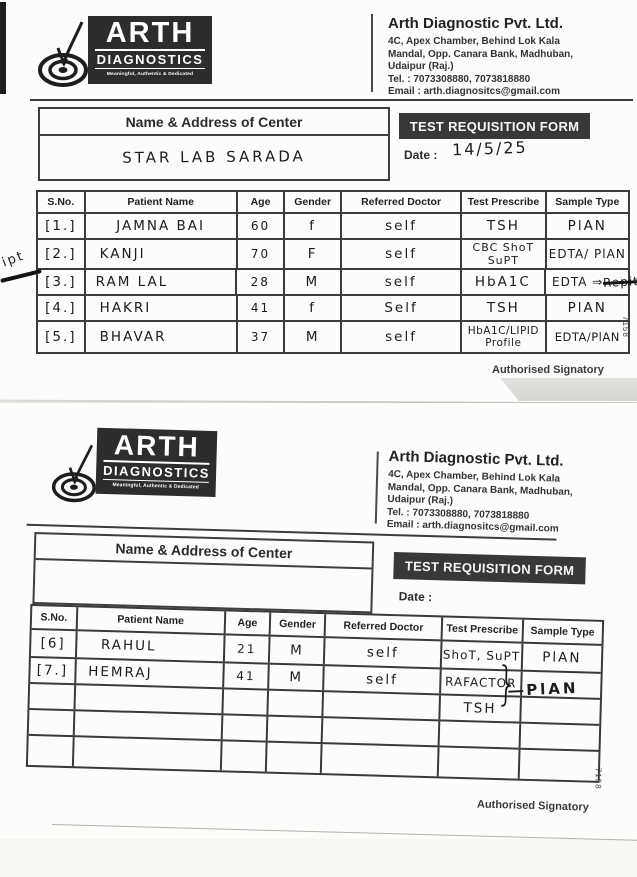 This screenshot has height=877, width=637. Describe the element at coordinates (376, 487) in the screenshot. I see `header-divider` at that location.